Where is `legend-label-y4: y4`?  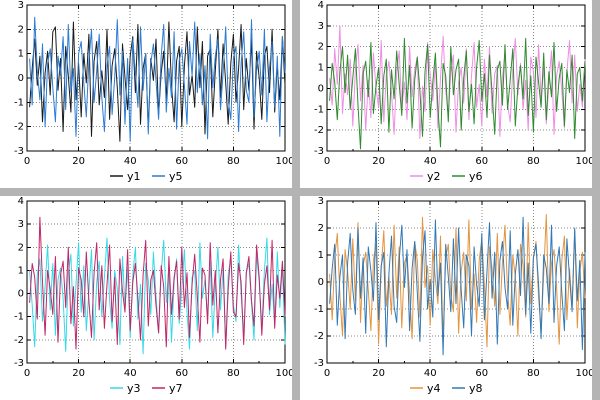 legend-label-y4: y4 is located at coordinates (434, 388).